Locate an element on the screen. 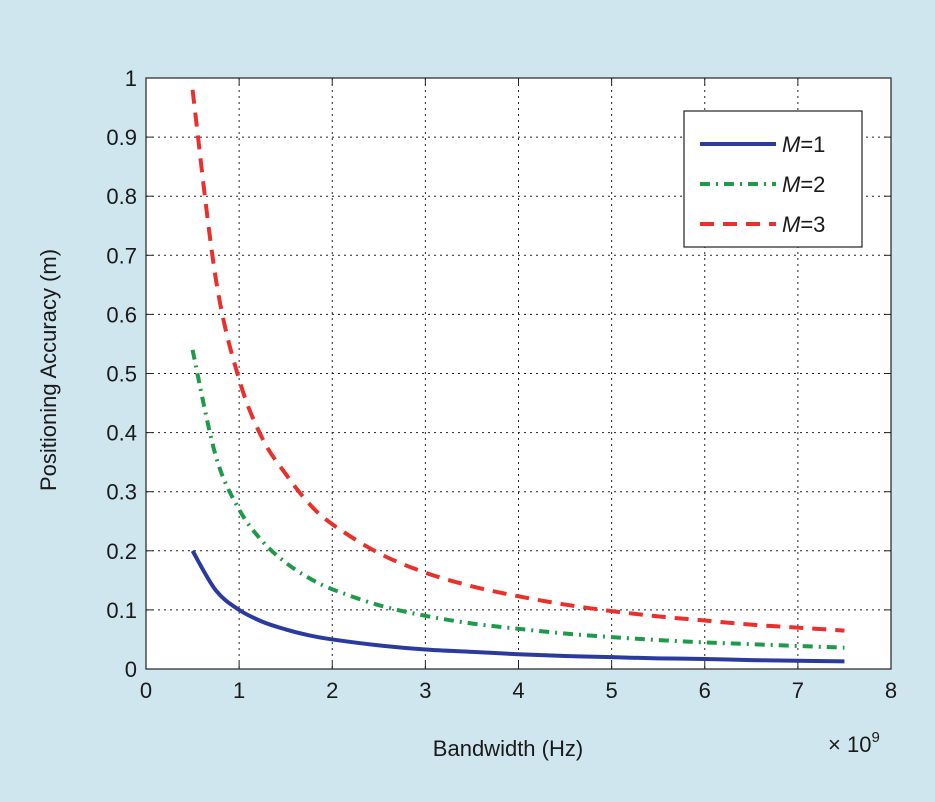  y-tick-label: 0.8 is located at coordinates (121, 196).